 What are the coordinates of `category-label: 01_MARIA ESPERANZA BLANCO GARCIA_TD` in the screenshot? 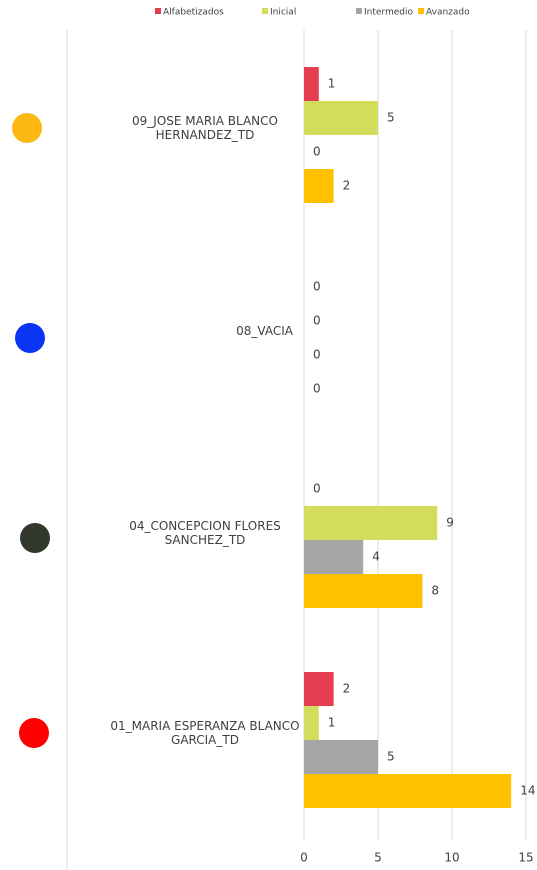 It's located at (204, 733).